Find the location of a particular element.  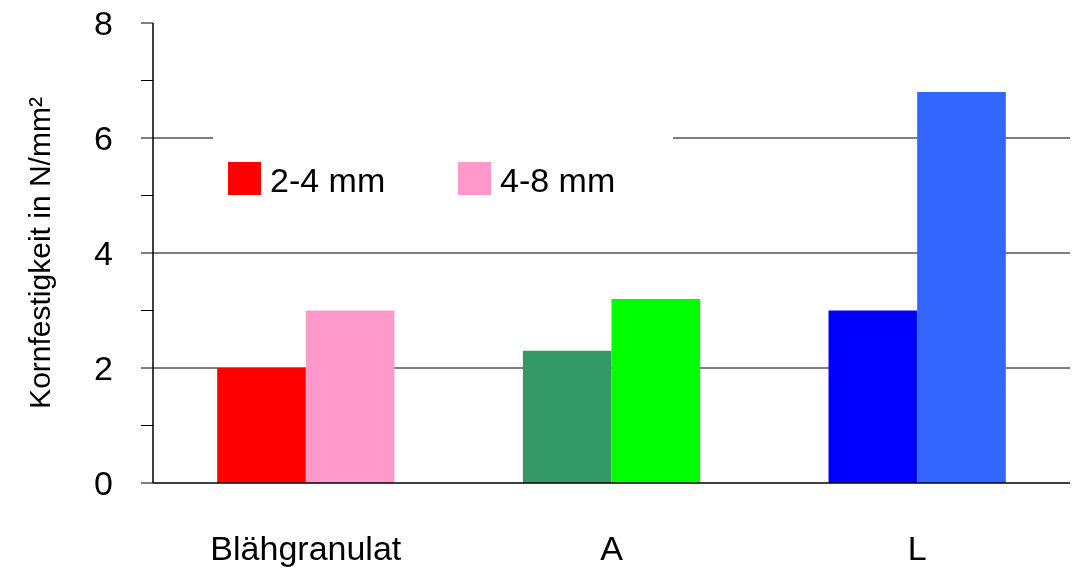

x-tick-label: A is located at coordinates (612, 548).